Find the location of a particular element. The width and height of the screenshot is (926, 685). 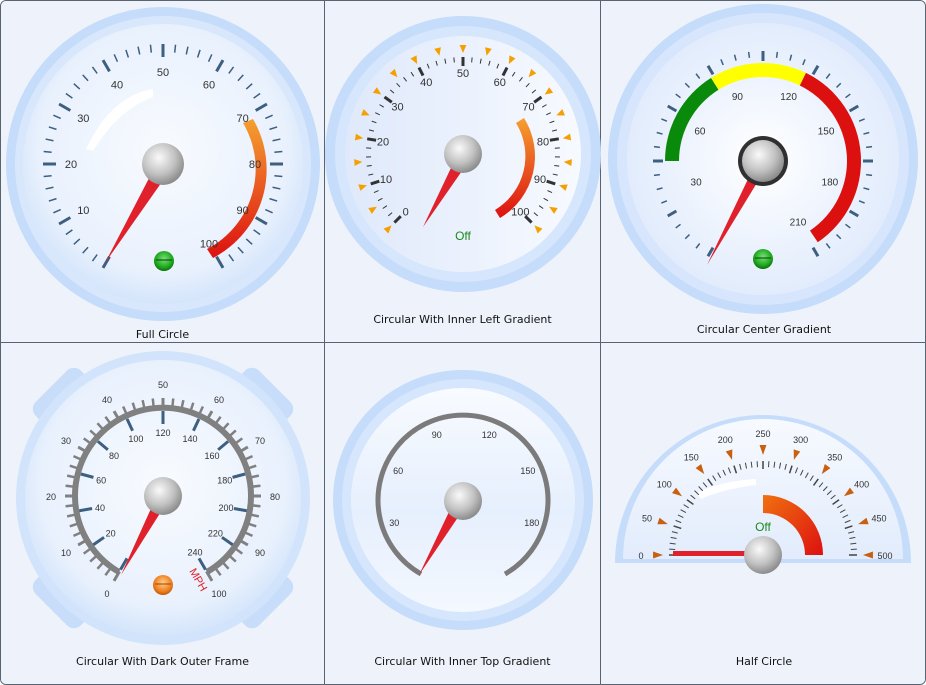

scale-label: 70 is located at coordinates (260, 441).